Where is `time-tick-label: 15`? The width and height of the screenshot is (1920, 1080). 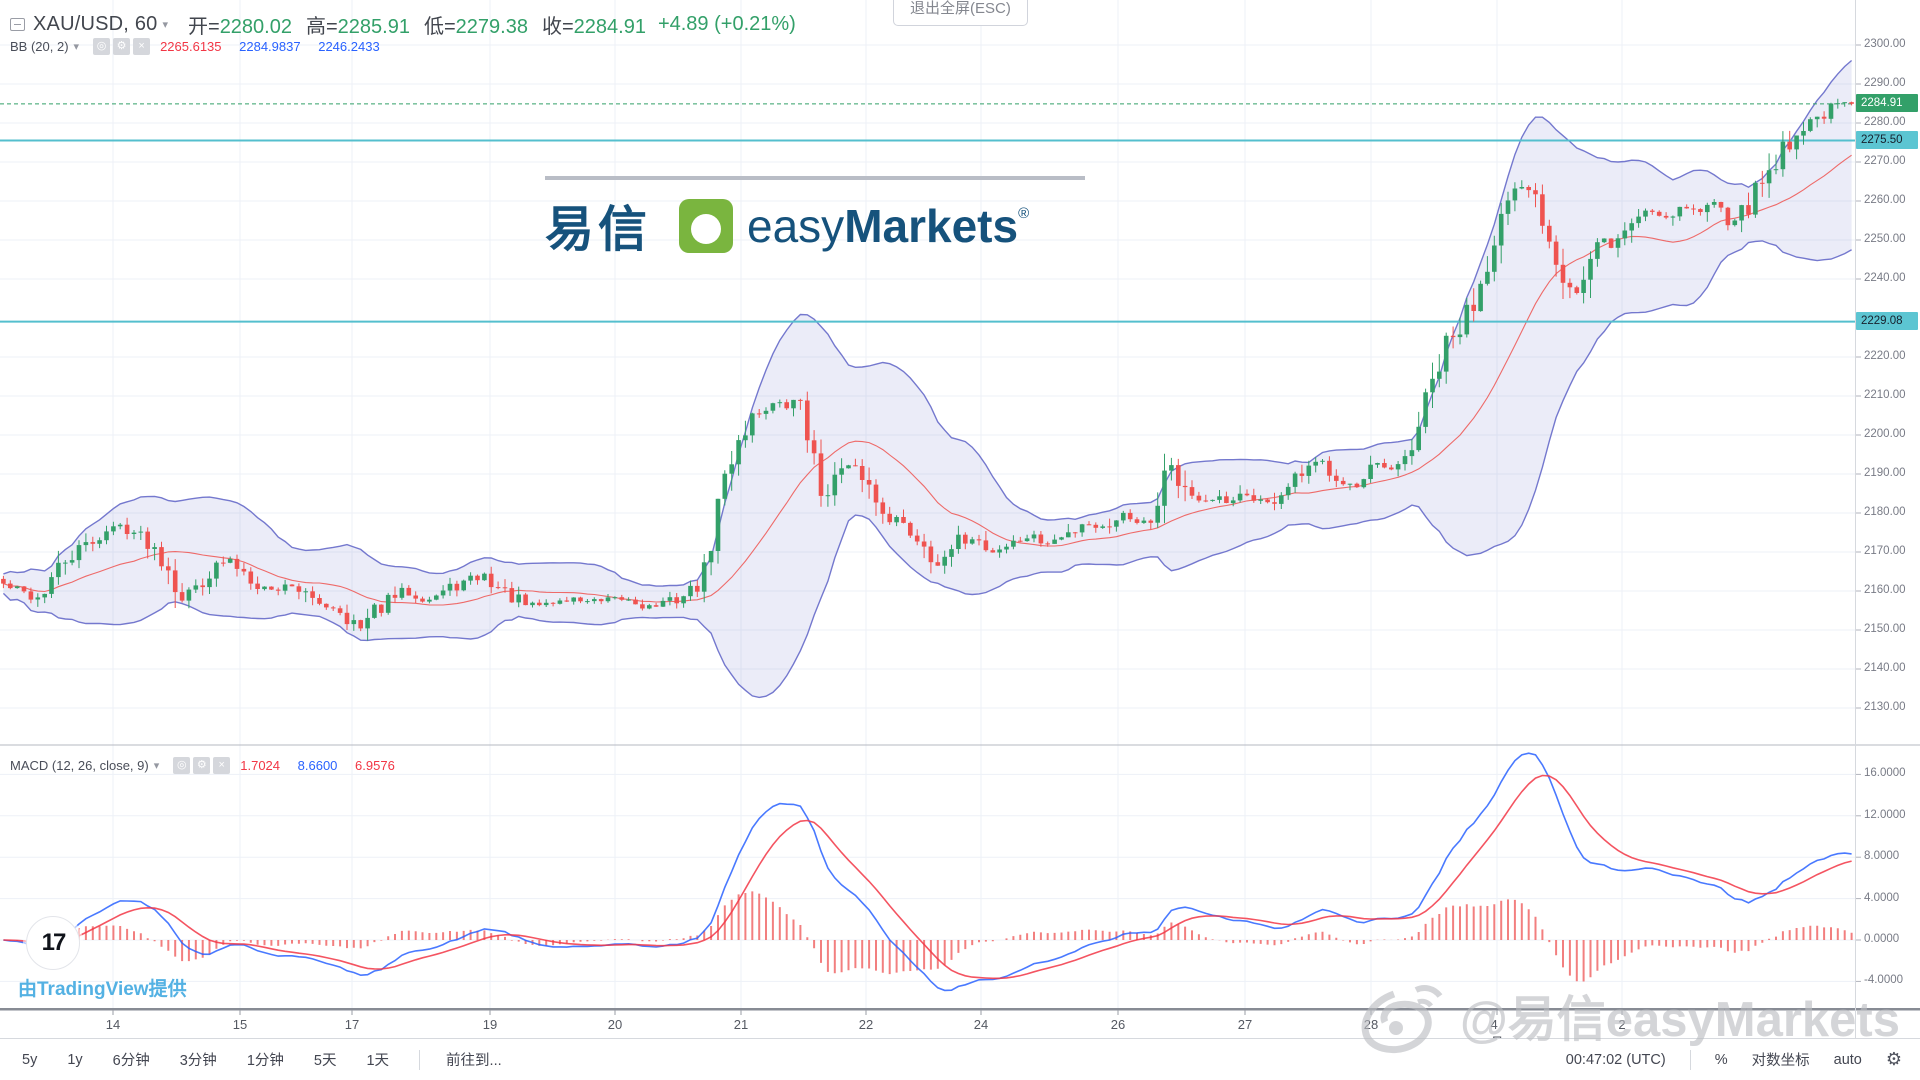 time-tick-label: 15 is located at coordinates (240, 1024).